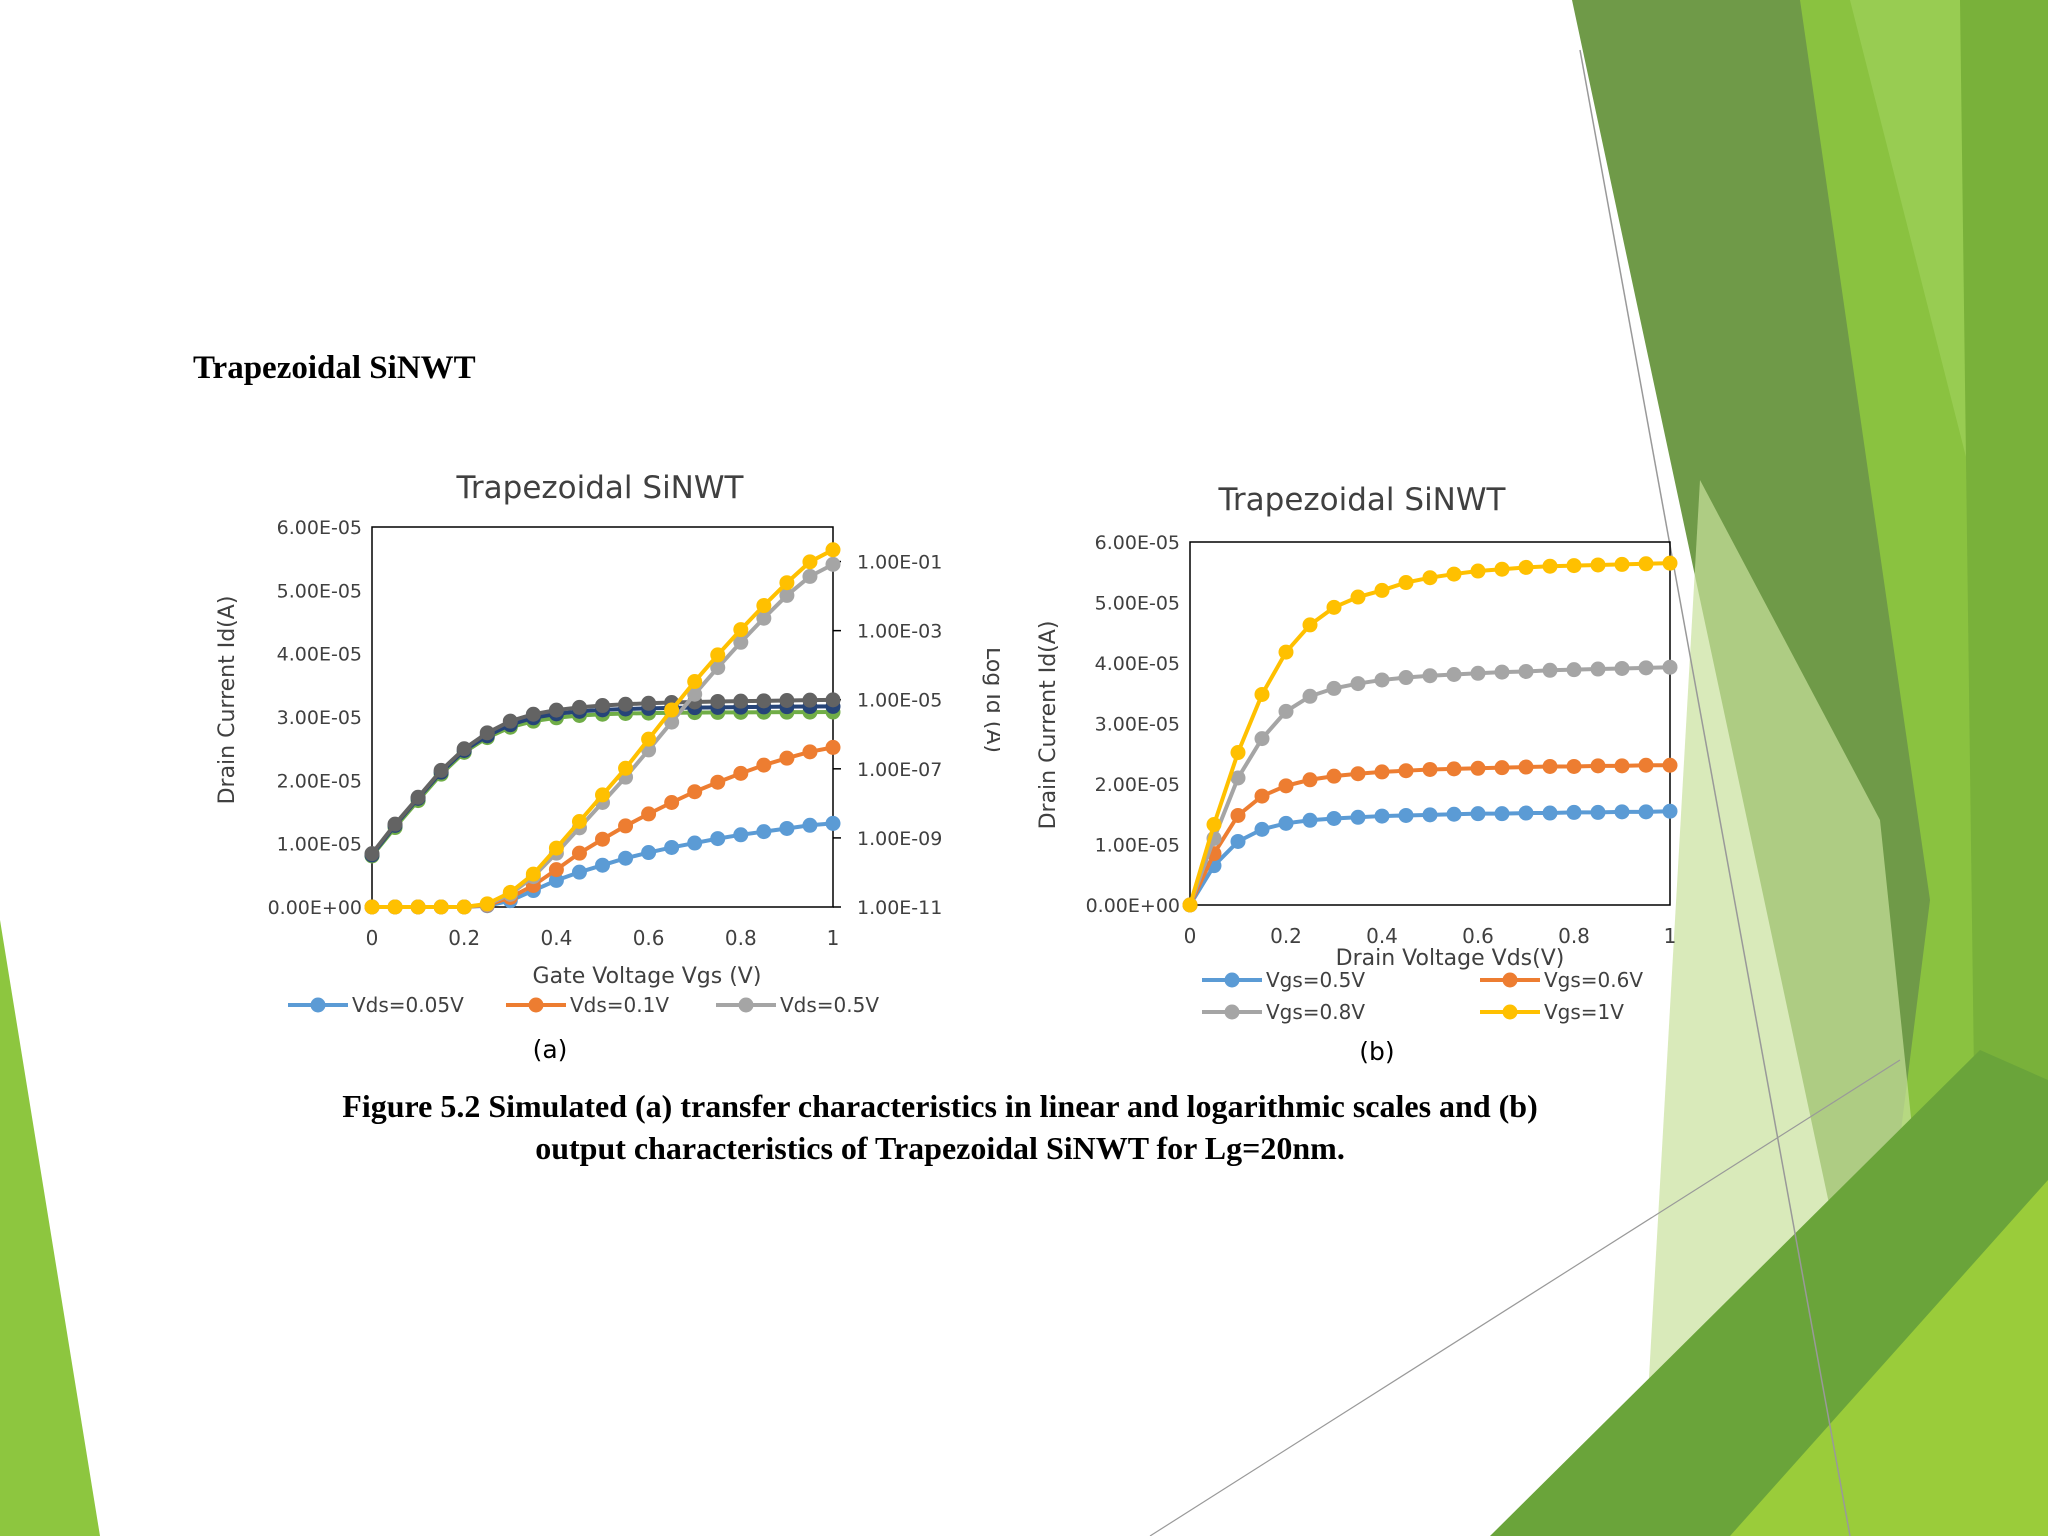  Describe the element at coordinates (1670, 936) in the screenshot. I see `b-x-tick-label: 1` at that location.